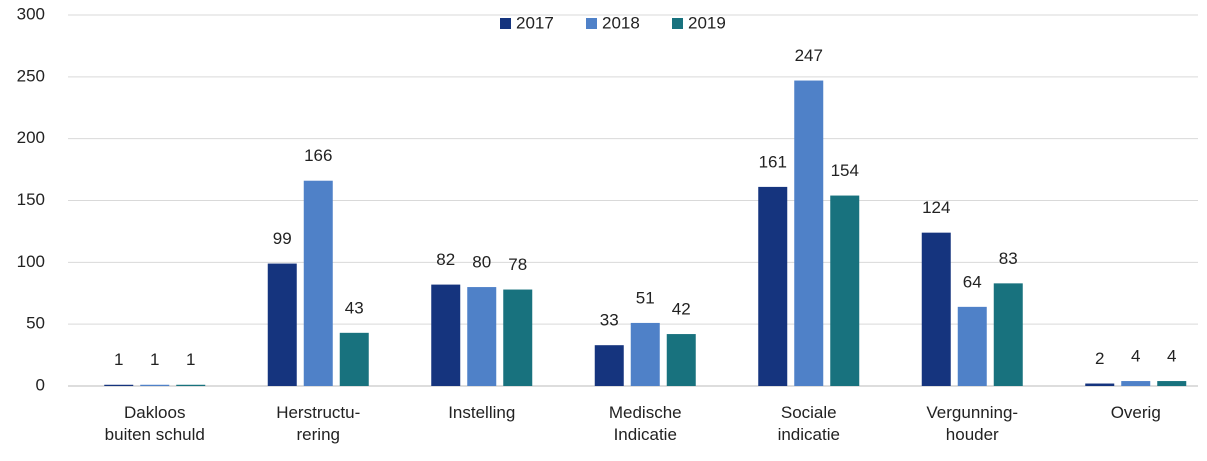 The height and width of the screenshot is (461, 1207). Describe the element at coordinates (35, 323) in the screenshot. I see `y-tick-label: 50` at that location.